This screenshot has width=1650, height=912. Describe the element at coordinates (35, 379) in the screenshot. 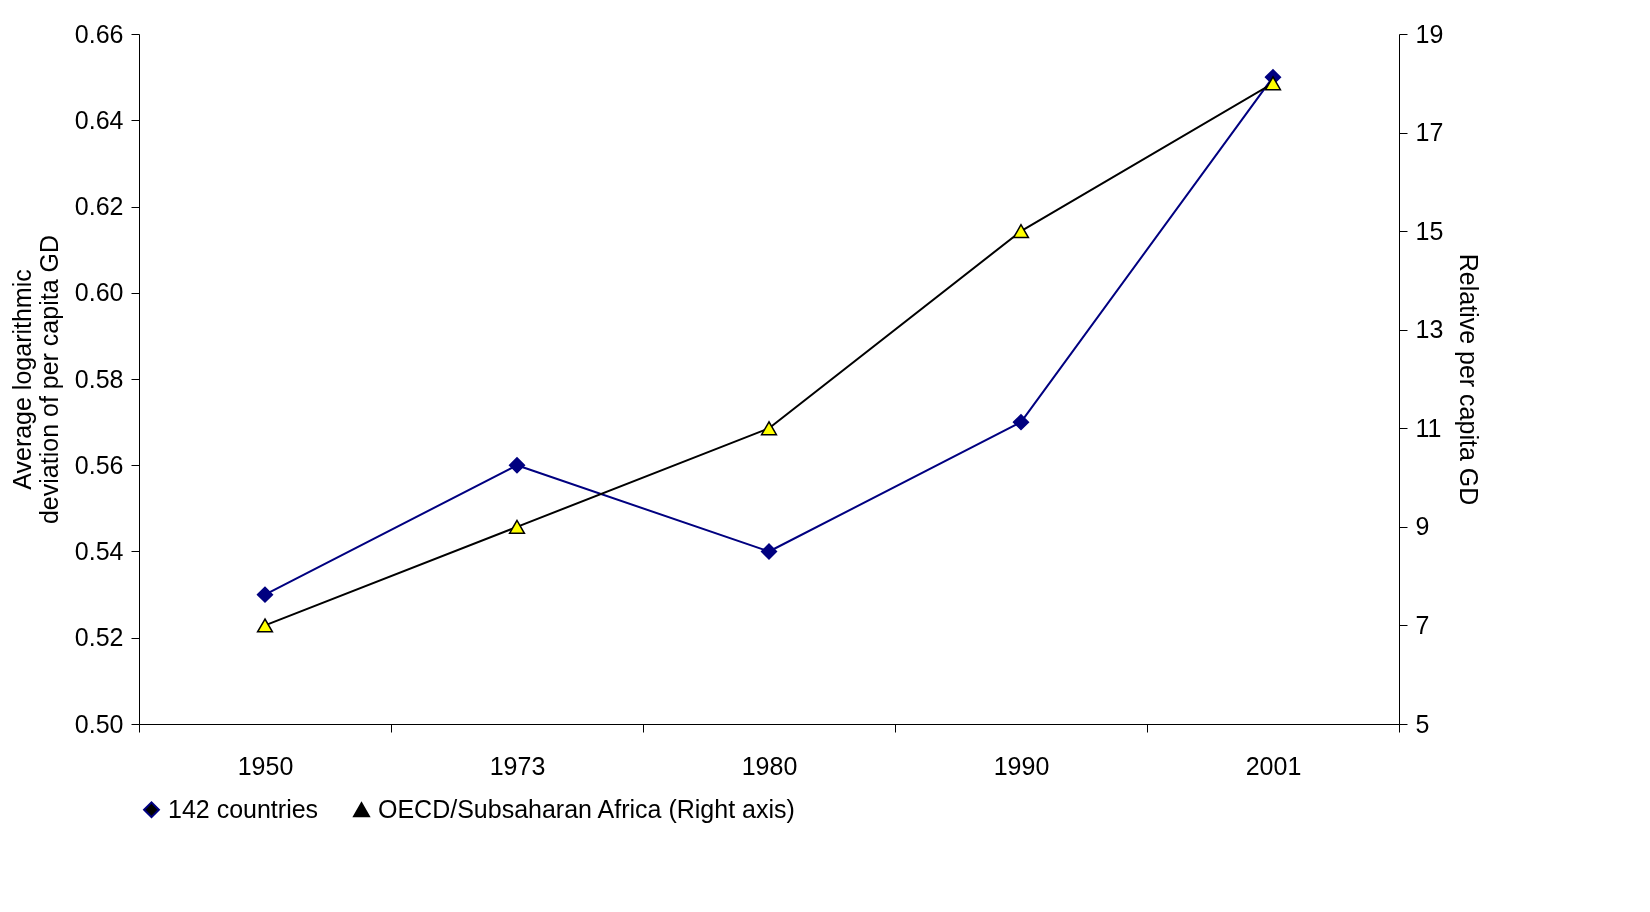

I see `y-axis-title: Average logarithmic deviation of per capita GD` at that location.